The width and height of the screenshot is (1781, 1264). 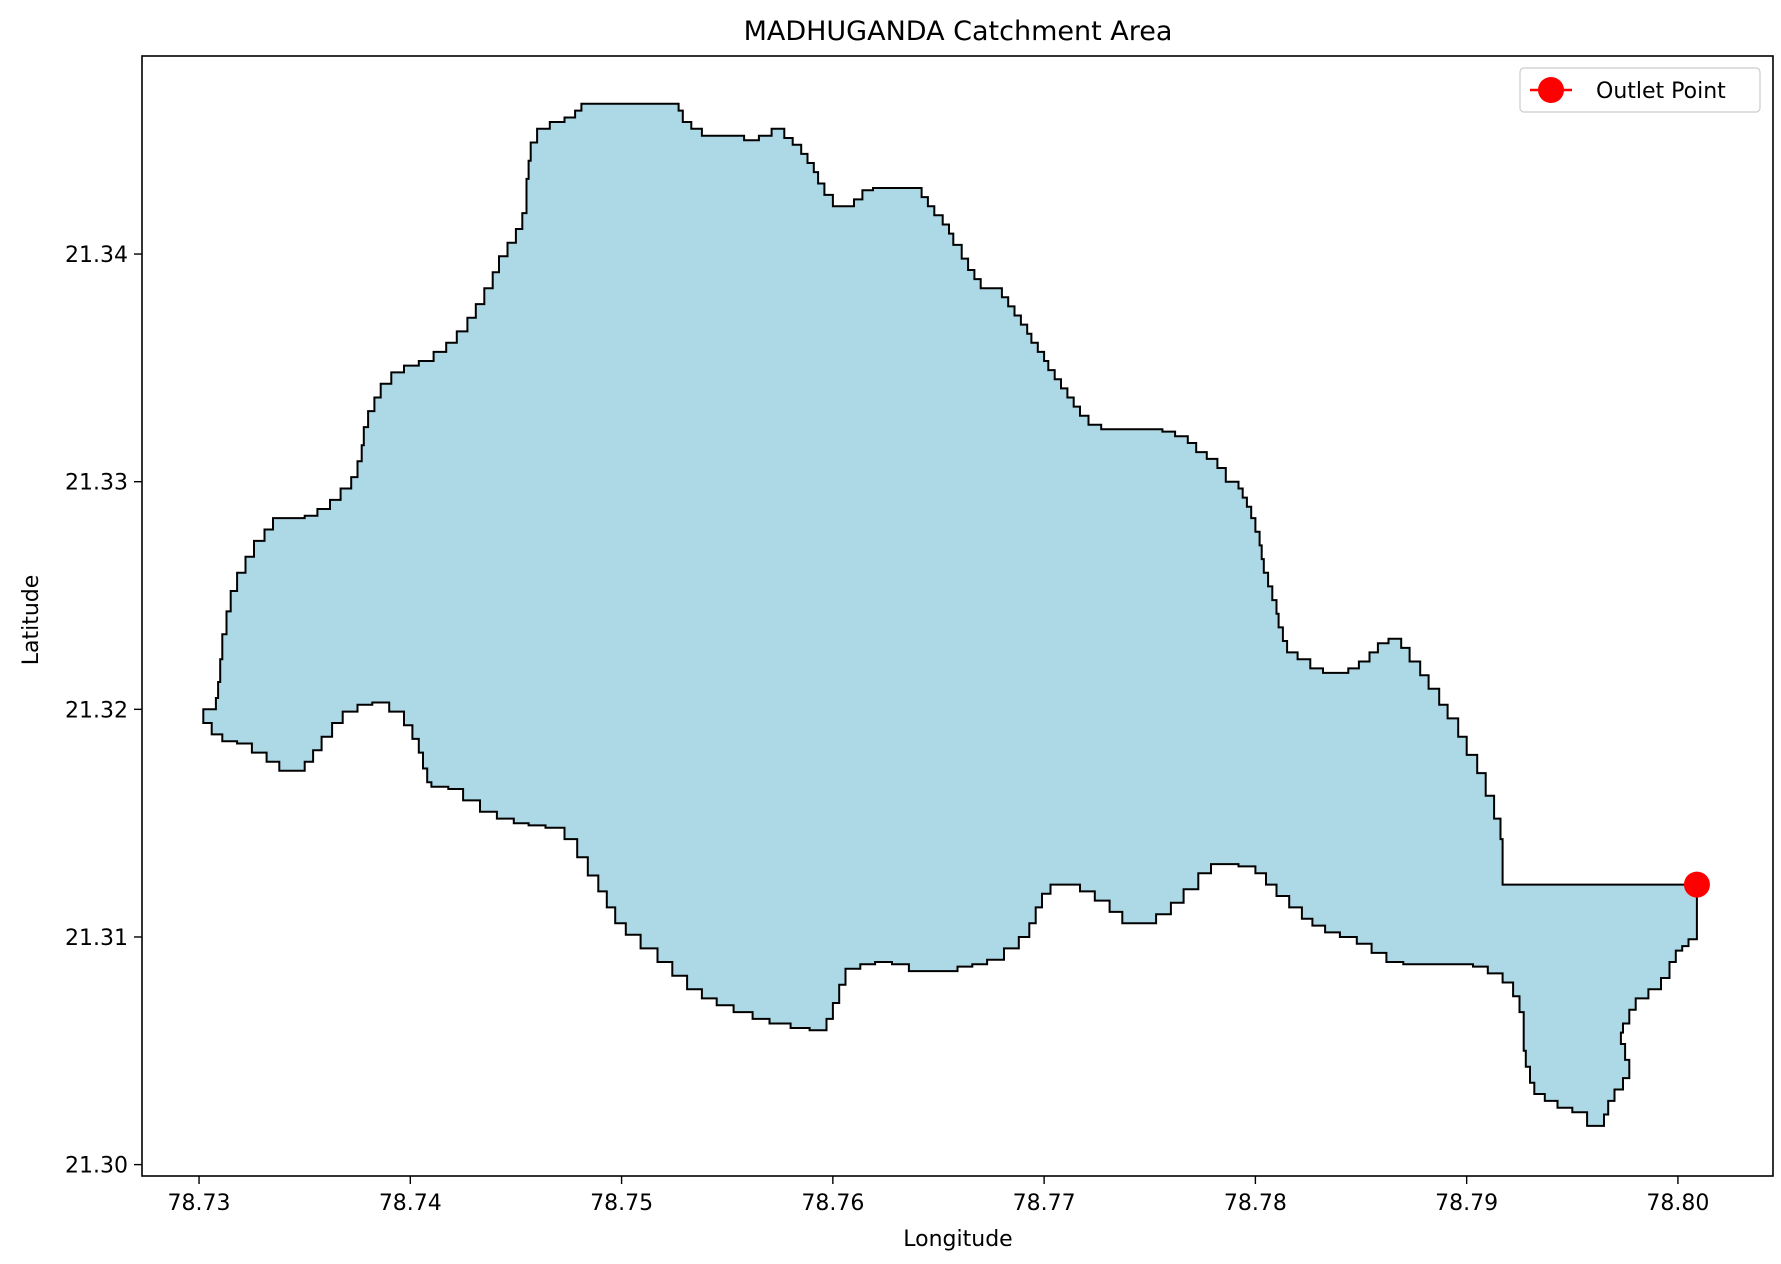 What do you see at coordinates (957, 1239) in the screenshot?
I see `x-axis-label: Longitude` at bounding box center [957, 1239].